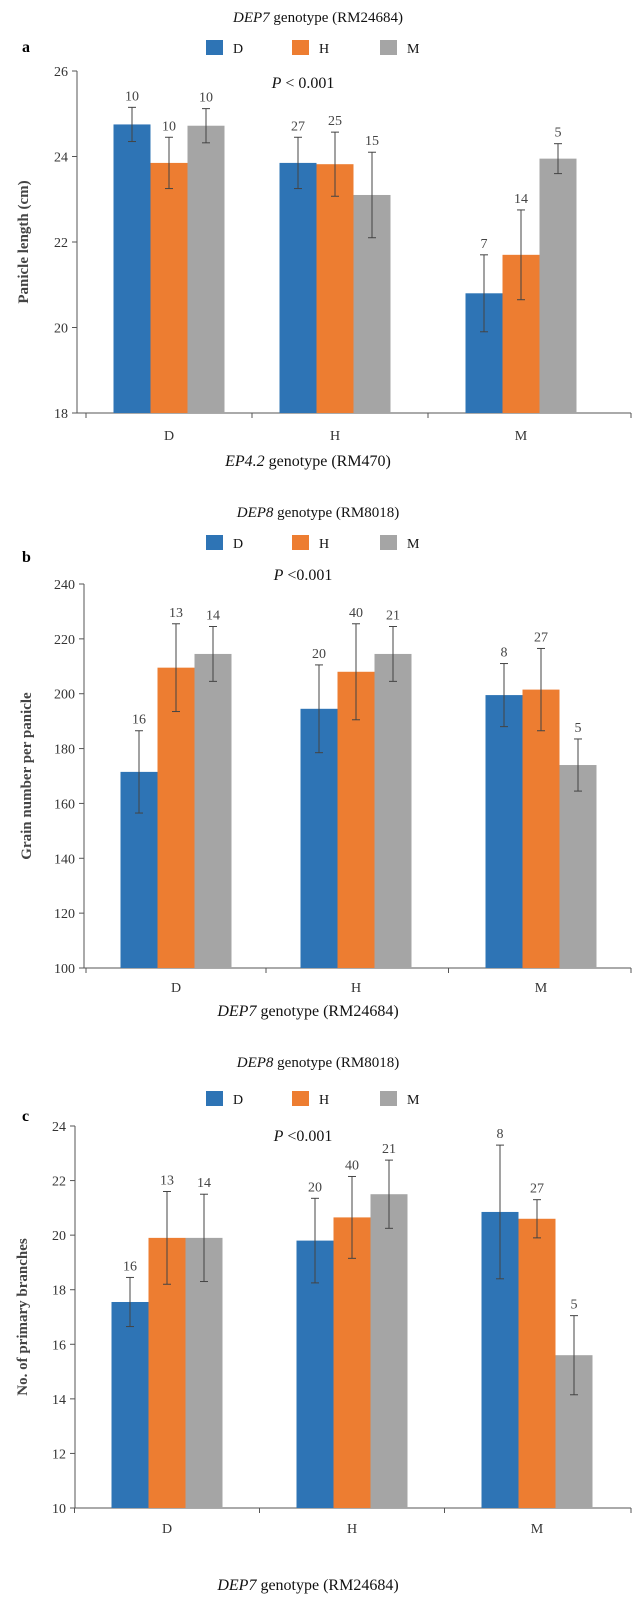 Image resolution: width=637 pixels, height=1605 pixels. What do you see at coordinates (236, 1585) in the screenshot?
I see `x-axis-label-italic: DEP7` at bounding box center [236, 1585].